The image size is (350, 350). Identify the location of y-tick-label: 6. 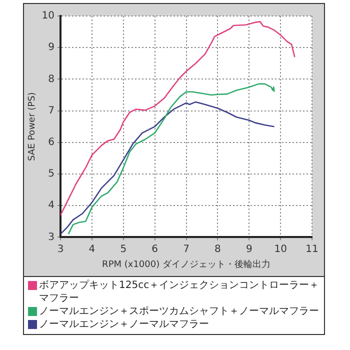
(51, 142).